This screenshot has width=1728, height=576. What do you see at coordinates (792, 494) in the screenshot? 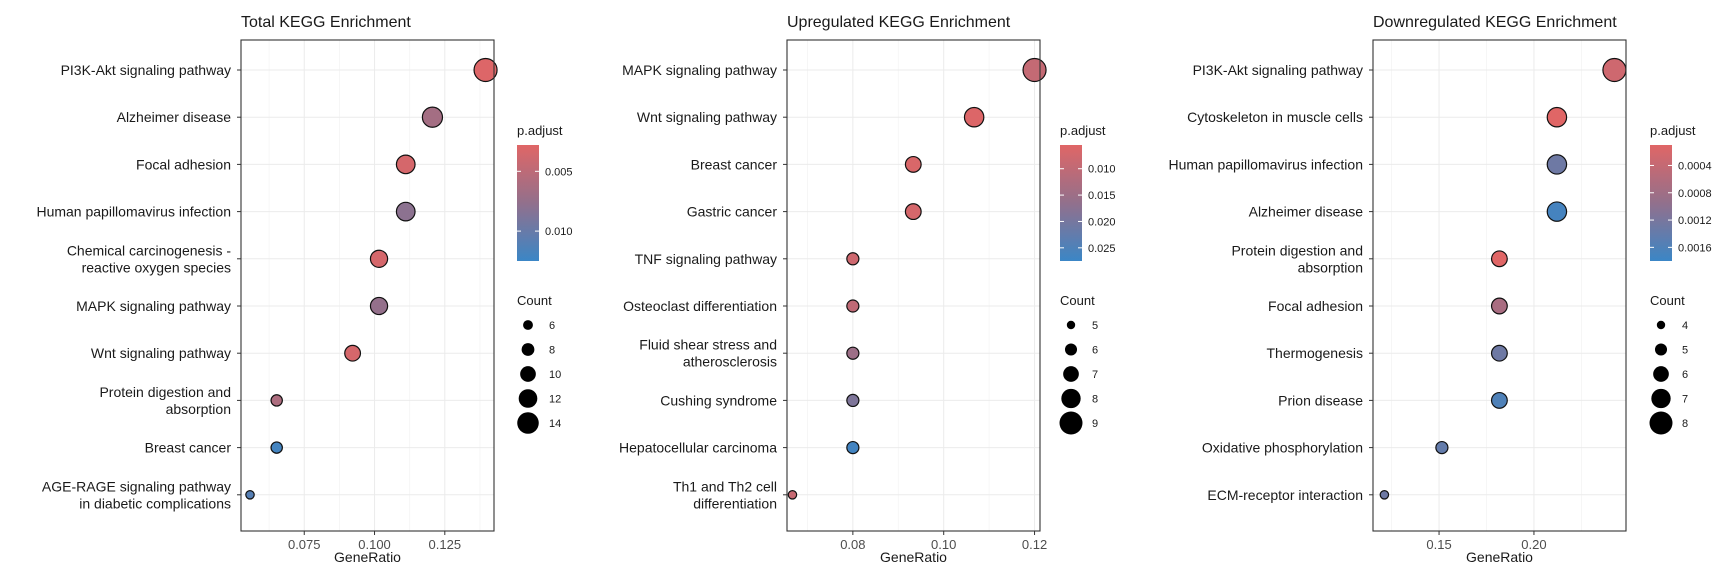
I see `data-point-th1-and-th2-cell-differentiation` at bounding box center [792, 494].